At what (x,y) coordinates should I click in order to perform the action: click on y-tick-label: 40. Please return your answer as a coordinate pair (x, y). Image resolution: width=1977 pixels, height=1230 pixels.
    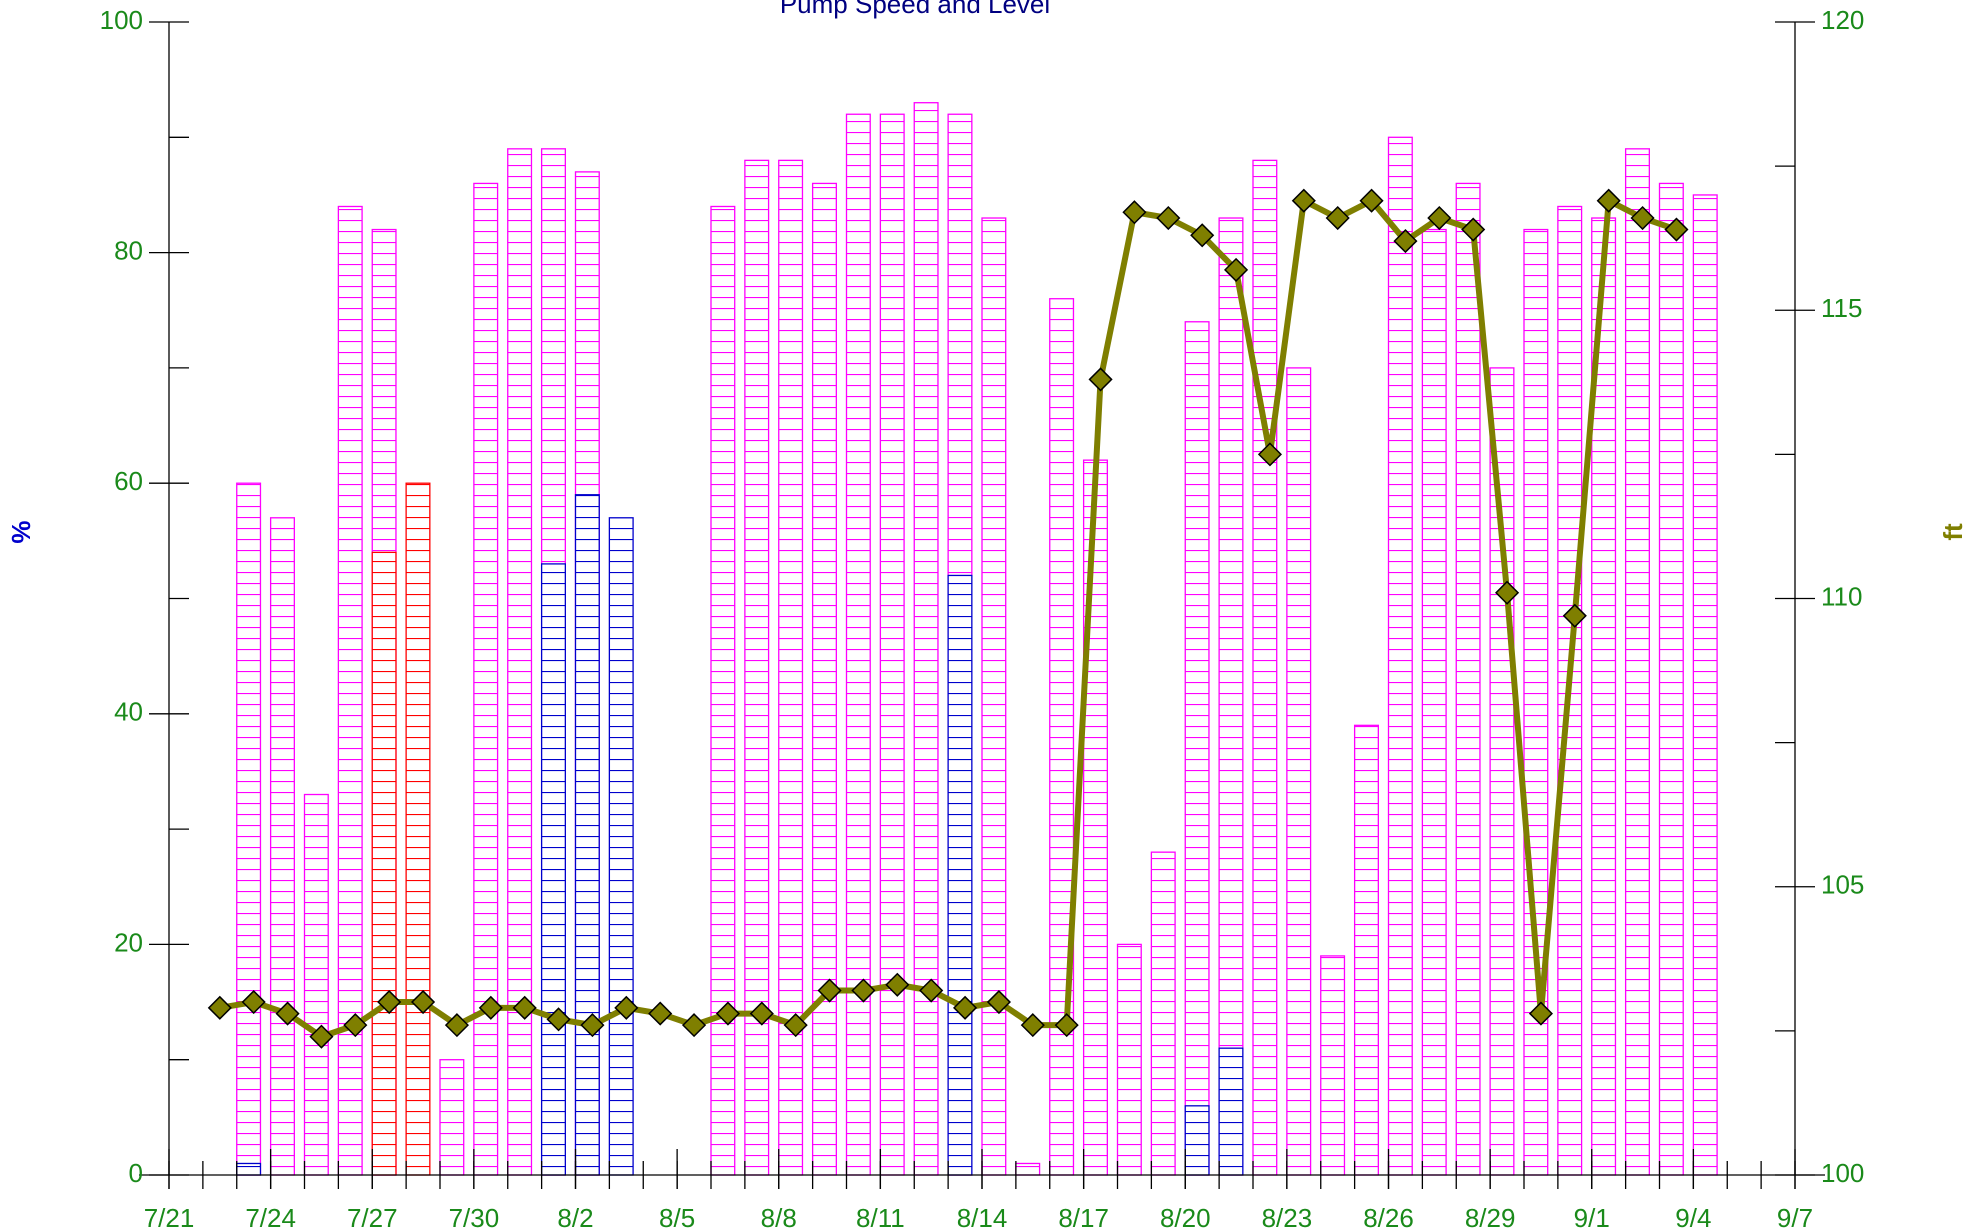
    Looking at the image, I should click on (128, 712).